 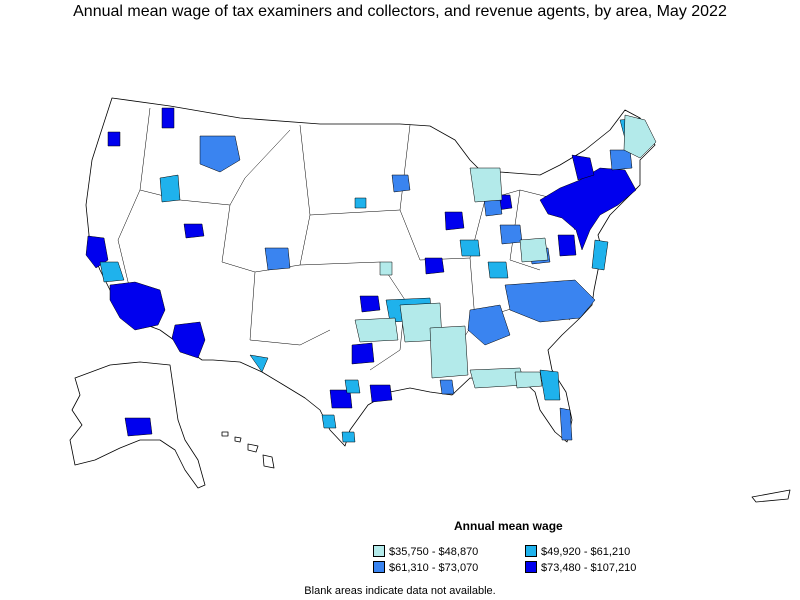 I want to click on footnote: Blank areas indicate data not available., so click(x=400, y=591).